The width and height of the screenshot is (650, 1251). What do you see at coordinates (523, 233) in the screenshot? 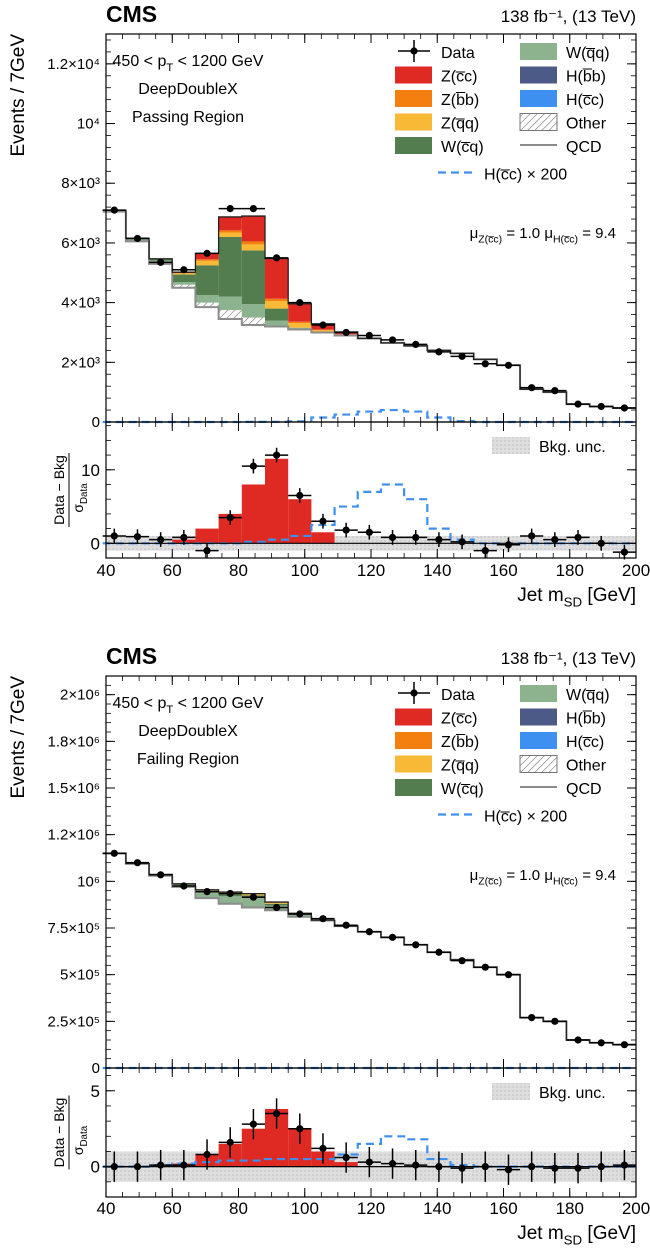
I see `mu-fit-label-part: = 1.0` at bounding box center [523, 233].